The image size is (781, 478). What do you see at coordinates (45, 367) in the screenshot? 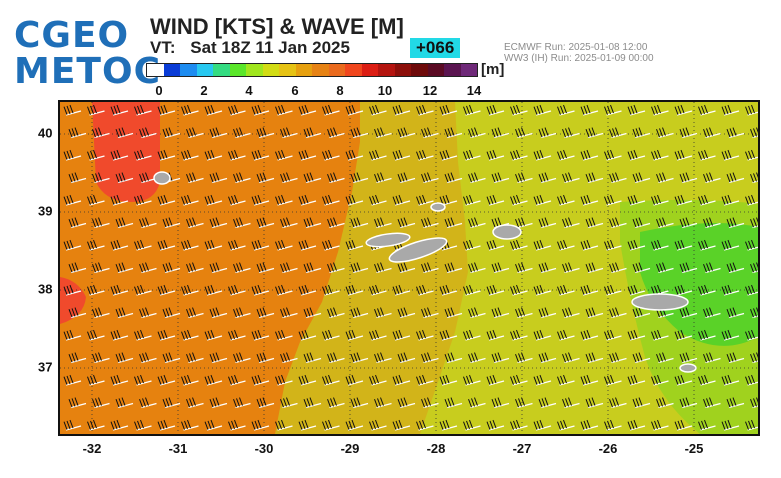
I see `latitude-label: 37` at bounding box center [45, 367].